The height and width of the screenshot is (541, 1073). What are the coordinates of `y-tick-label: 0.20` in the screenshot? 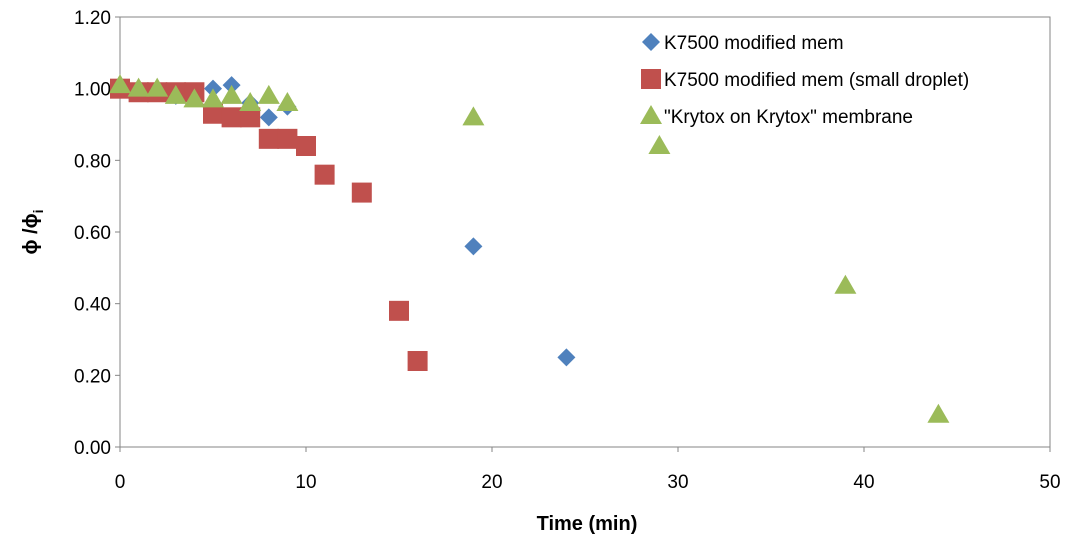 It's located at (92, 376).